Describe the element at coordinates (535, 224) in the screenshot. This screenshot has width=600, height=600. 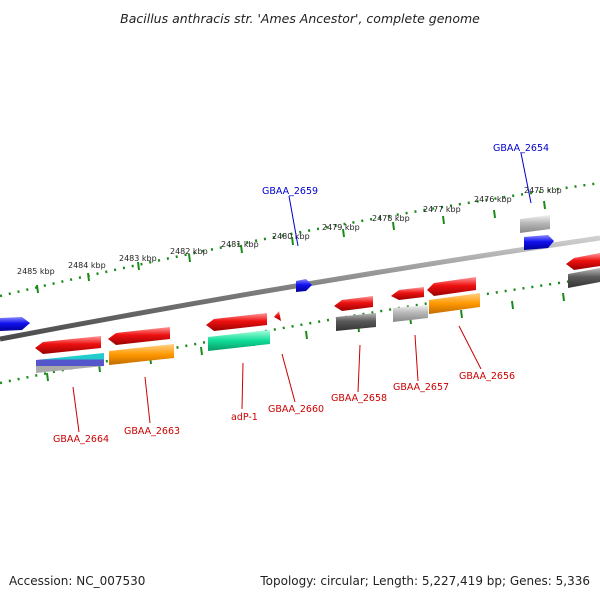
I see `gene-gbaa-2654-grey` at that location.